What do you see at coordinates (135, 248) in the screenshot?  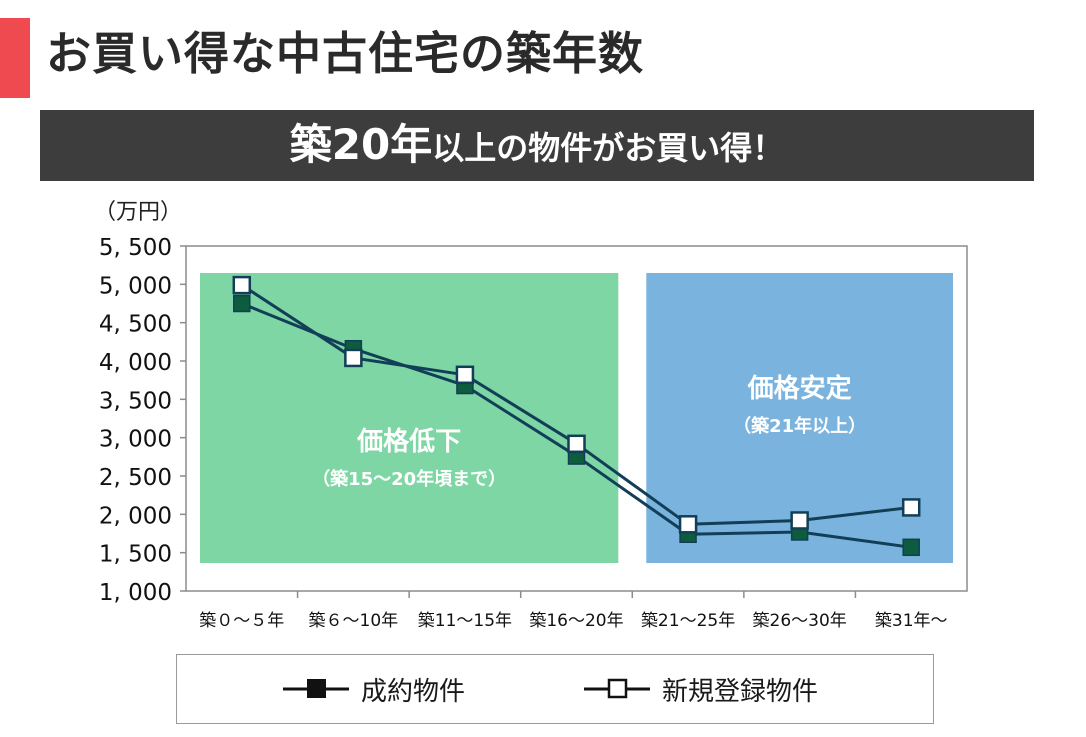 I see `y-tick-label: 5, 500` at bounding box center [135, 248].